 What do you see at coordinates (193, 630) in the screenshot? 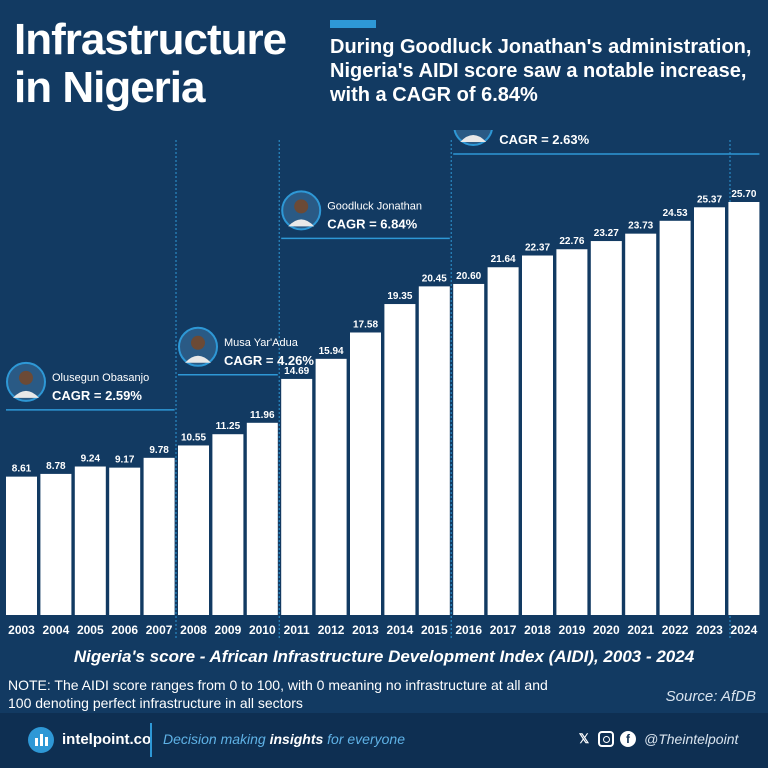
I see `x-tick-label: 2008` at bounding box center [193, 630].